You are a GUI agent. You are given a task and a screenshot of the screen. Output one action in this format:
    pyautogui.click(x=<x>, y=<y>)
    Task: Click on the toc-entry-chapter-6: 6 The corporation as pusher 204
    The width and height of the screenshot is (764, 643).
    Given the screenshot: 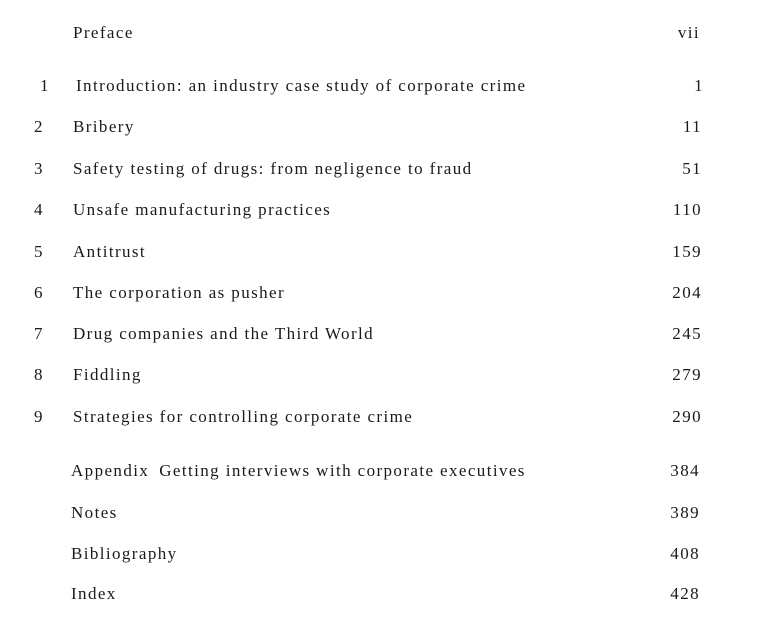 What is the action you would take?
    pyautogui.click(x=382, y=293)
    